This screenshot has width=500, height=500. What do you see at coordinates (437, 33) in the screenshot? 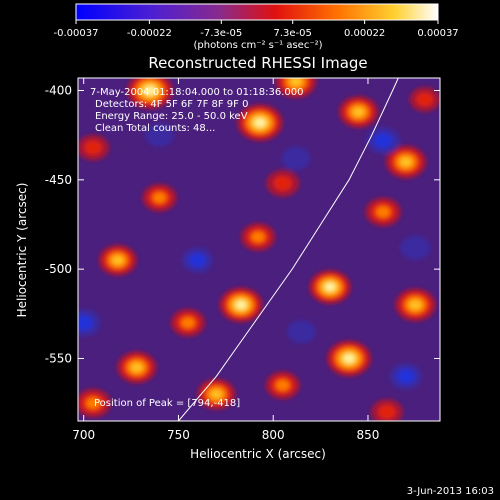
I see `colorbar-tick-label: 0.00037` at bounding box center [437, 33].